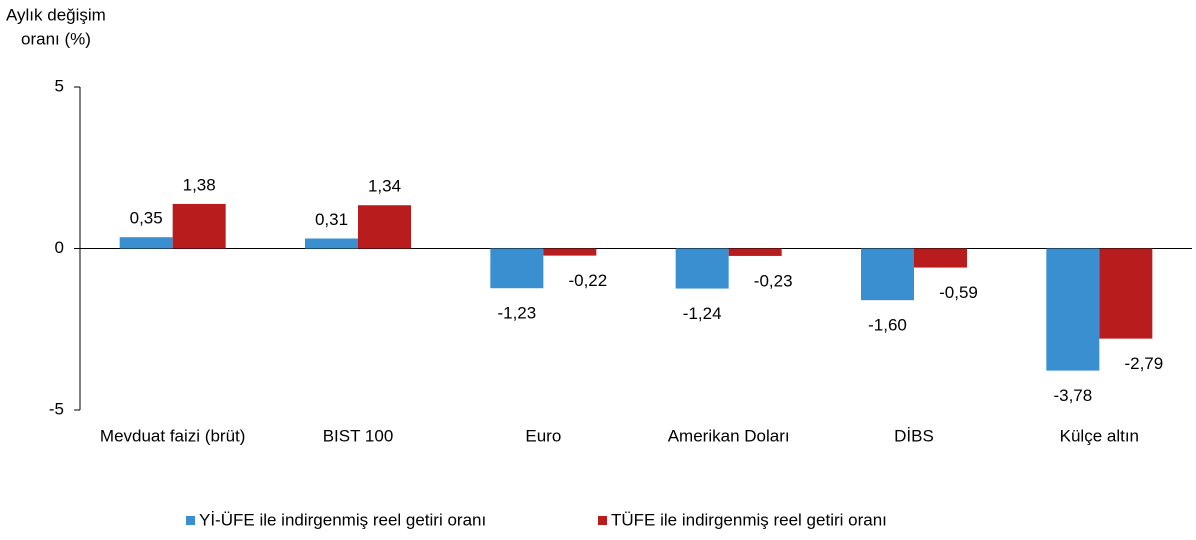  I want to click on data-label: -0,59, so click(958, 292).